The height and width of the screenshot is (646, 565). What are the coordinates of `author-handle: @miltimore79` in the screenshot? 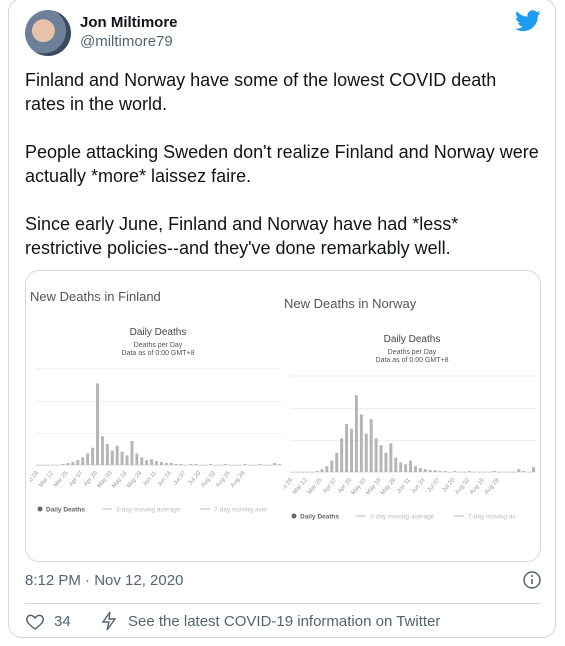 It's located at (126, 41).